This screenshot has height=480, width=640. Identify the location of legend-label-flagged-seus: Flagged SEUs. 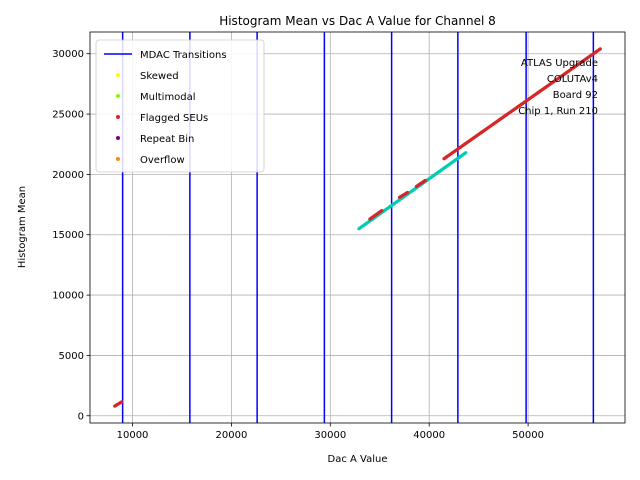
(174, 118).